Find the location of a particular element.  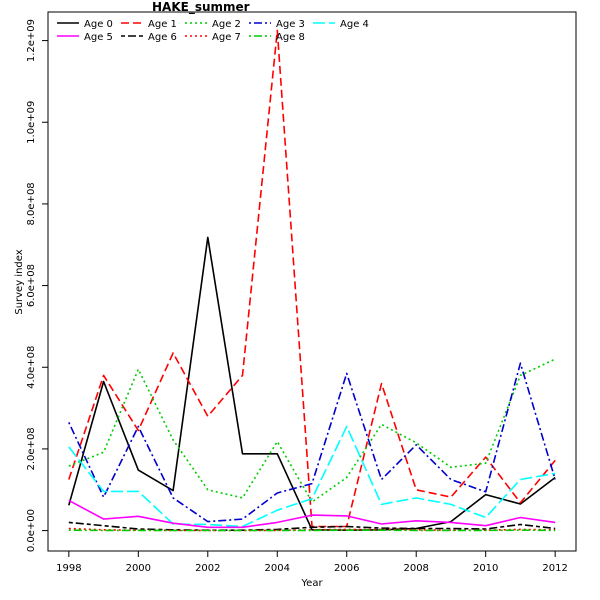

y-axis-label: Survey index is located at coordinates (19, 281).